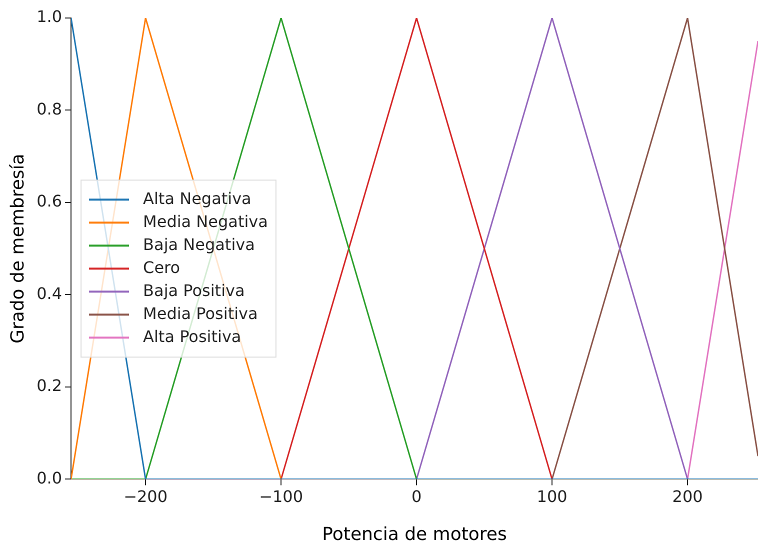 This screenshot has height=554, width=758. Describe the element at coordinates (49, 108) in the screenshot. I see `y-tick-label: 0.8` at that location.